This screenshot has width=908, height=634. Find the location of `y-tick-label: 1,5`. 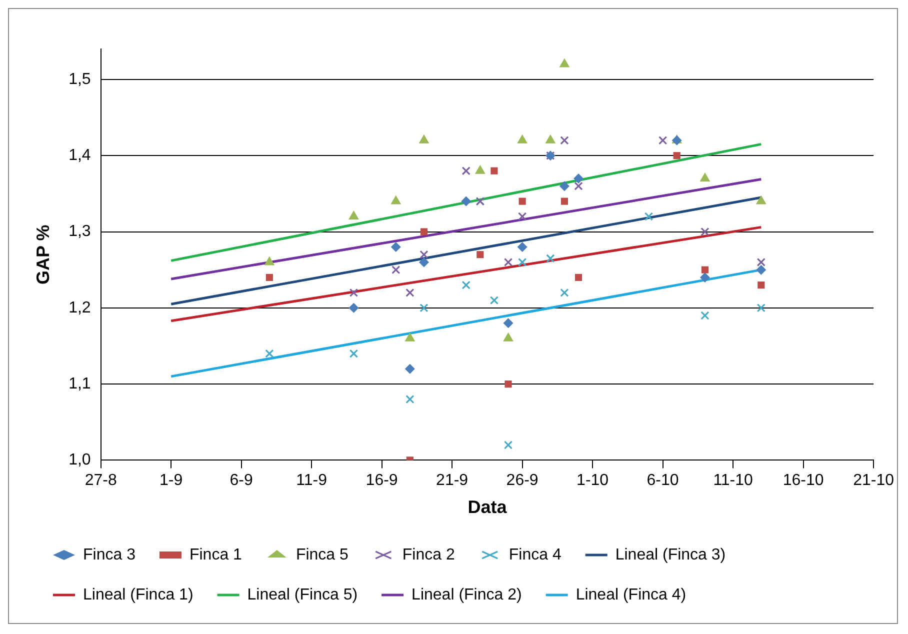

y-tick-label: 1,5 is located at coordinates (79, 79).